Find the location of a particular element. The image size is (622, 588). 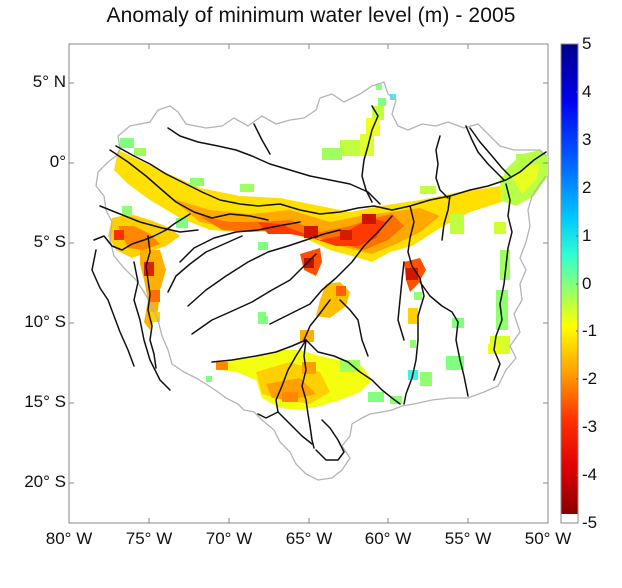

anomaly-madeira is located at coordinates (325, 312).